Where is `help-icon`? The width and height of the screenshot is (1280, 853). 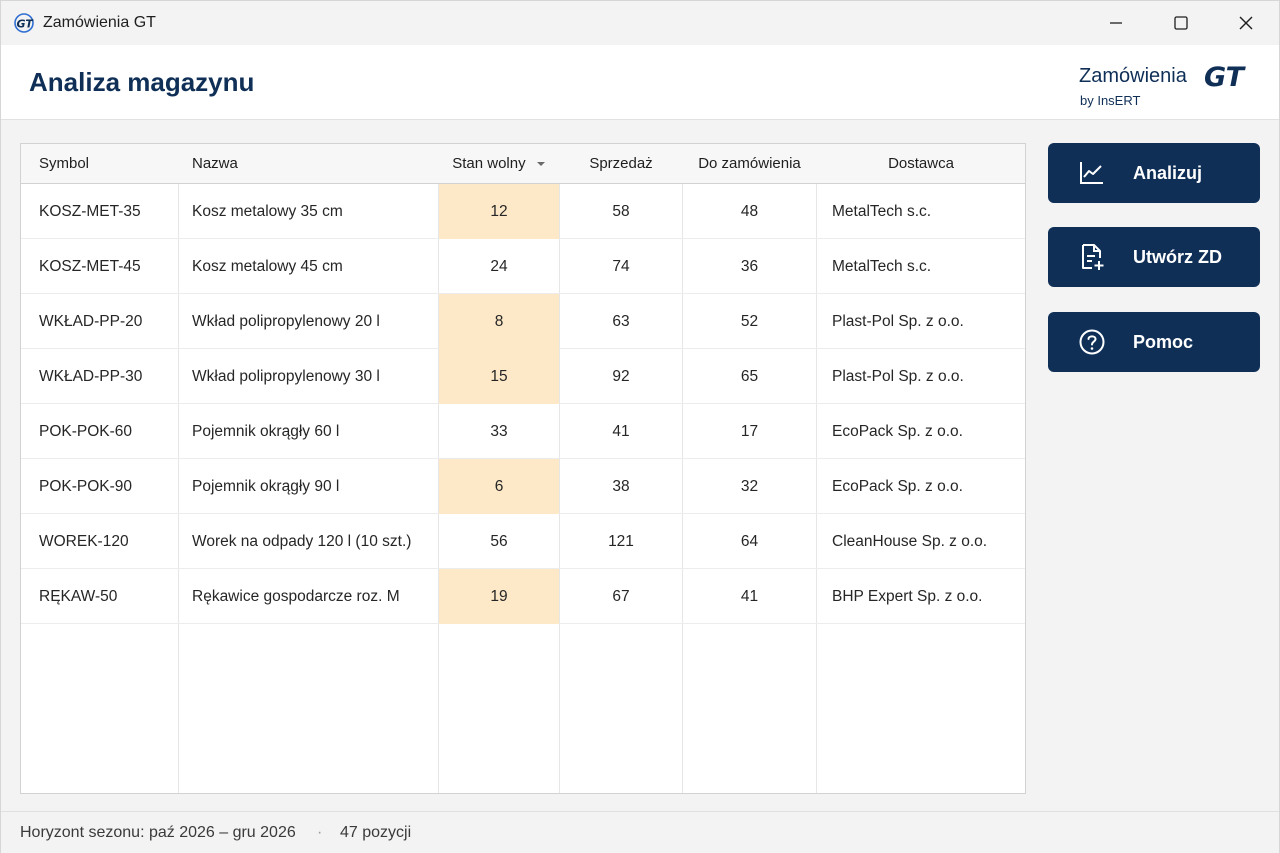 help-icon is located at coordinates (1092, 342).